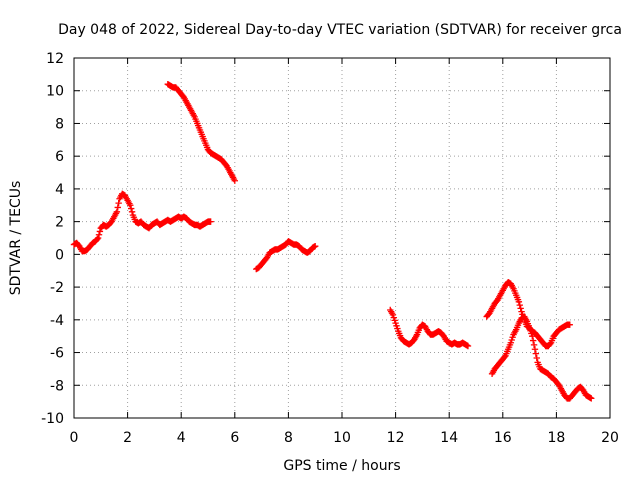 Image resolution: width=640 pixels, height=480 pixels. I want to click on y-tick-label: 12, so click(55, 59).